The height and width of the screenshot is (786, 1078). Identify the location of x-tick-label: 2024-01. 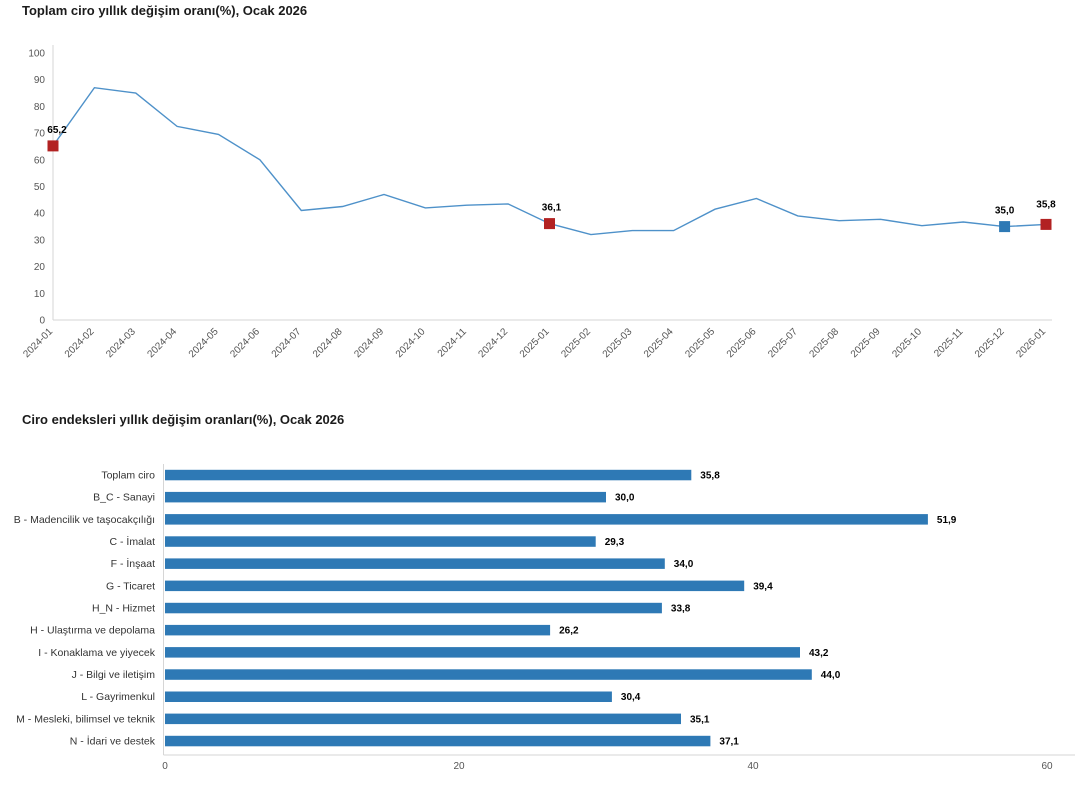
(38, 343).